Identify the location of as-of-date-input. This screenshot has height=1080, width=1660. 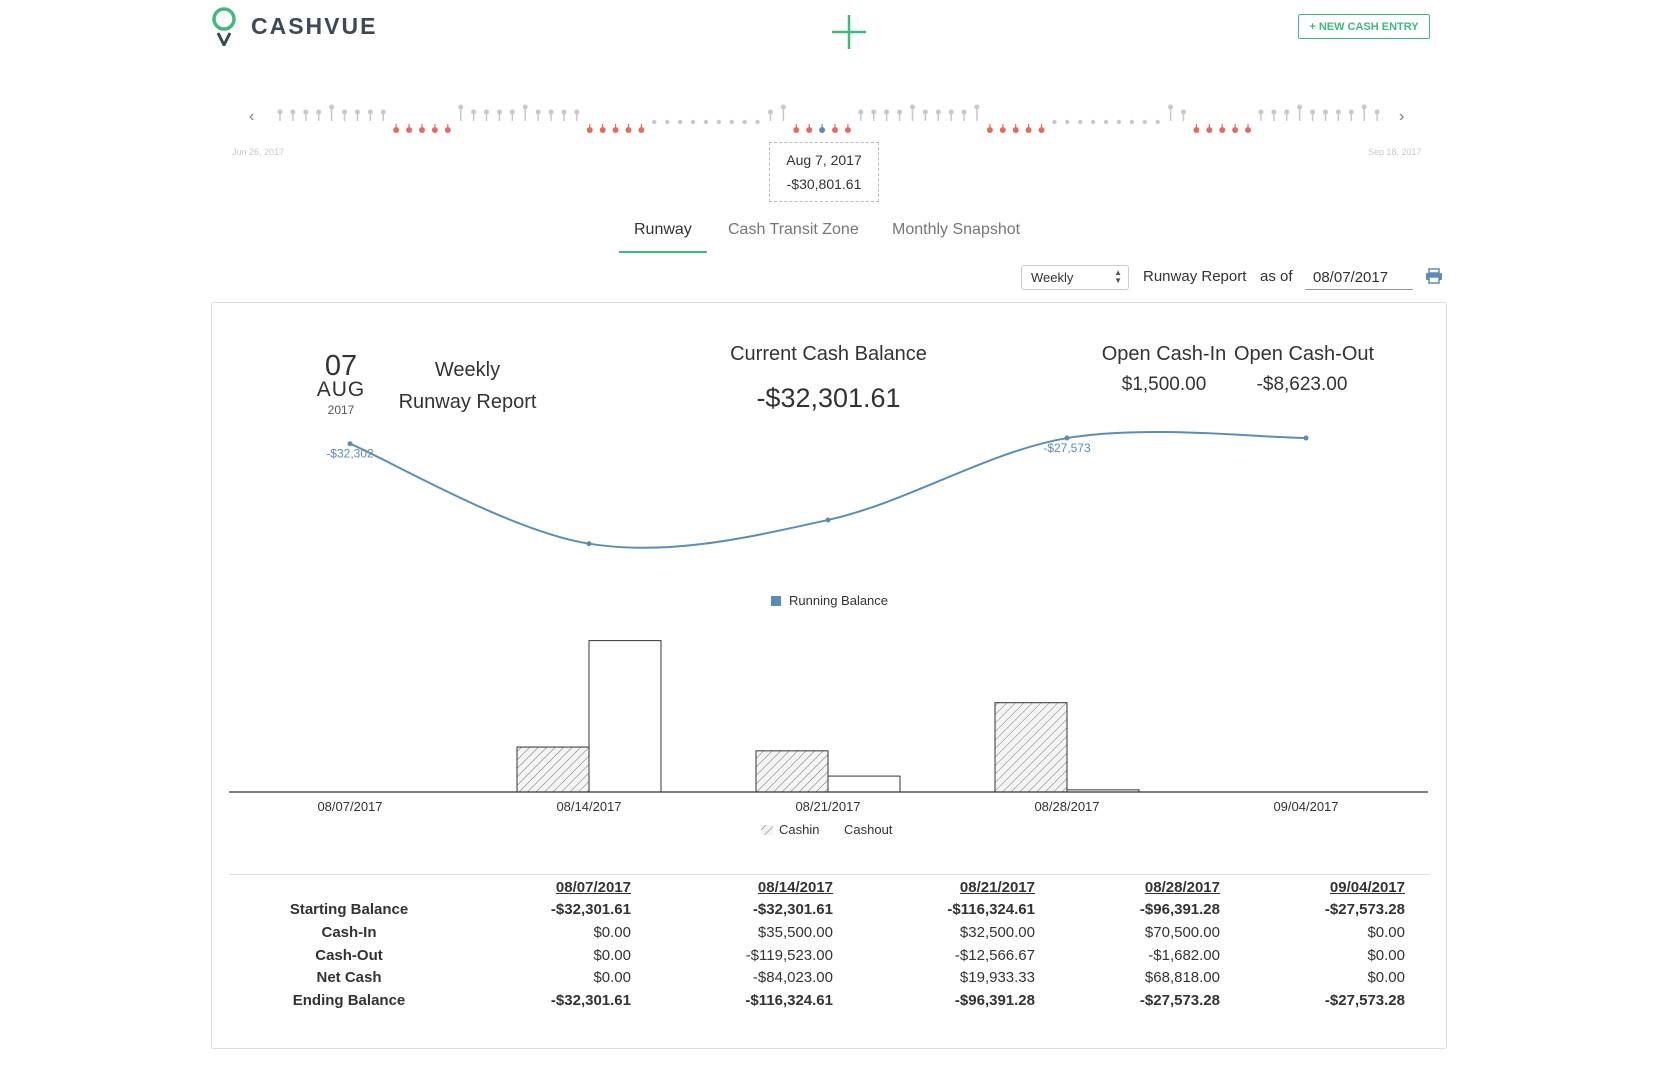
(1359, 277).